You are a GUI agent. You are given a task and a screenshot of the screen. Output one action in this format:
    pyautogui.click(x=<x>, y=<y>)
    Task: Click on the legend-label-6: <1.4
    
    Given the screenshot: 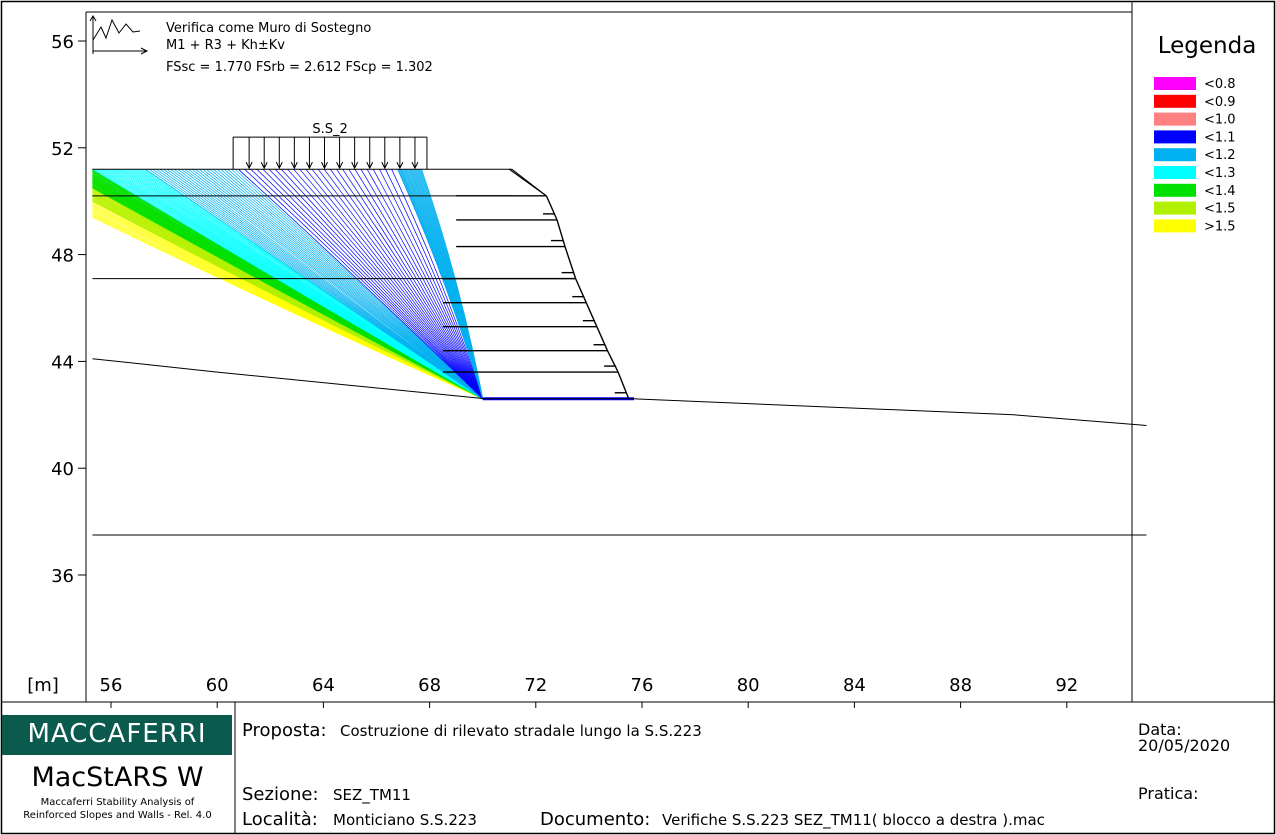 What is the action you would take?
    pyautogui.click(x=1220, y=191)
    